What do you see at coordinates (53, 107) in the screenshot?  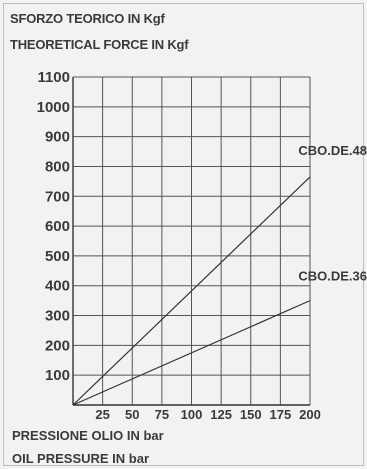 I see `y-tick-label-1000: 1000` at bounding box center [53, 107].